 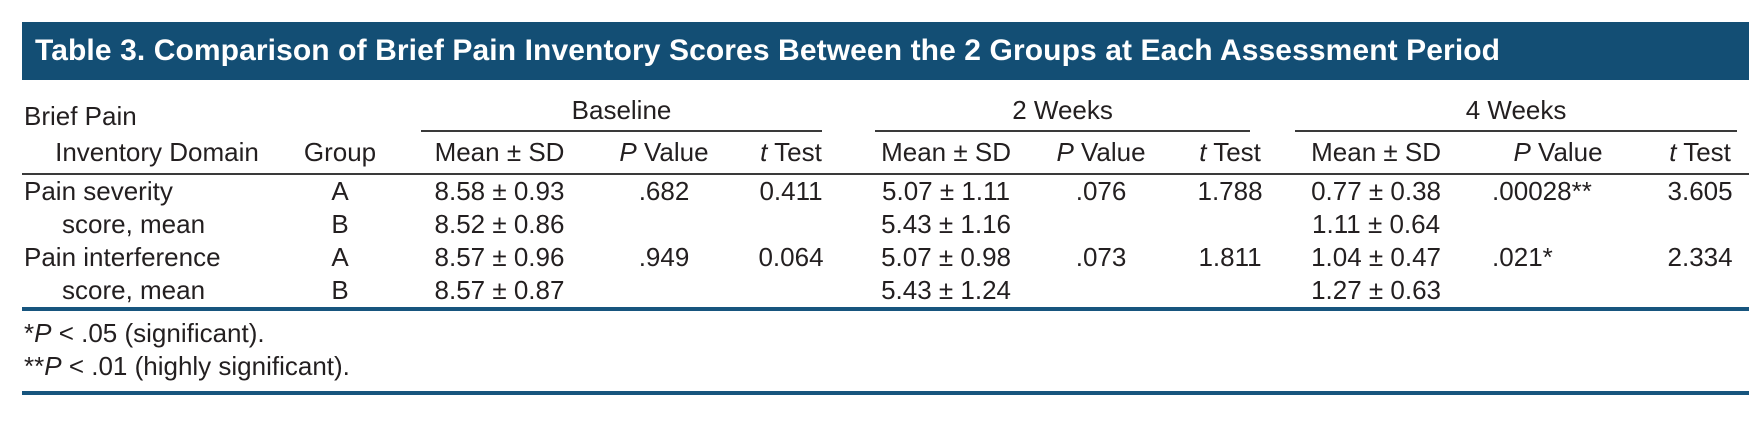 I want to click on col-header-baseline-mean: Mean ± SD, so click(x=499, y=153).